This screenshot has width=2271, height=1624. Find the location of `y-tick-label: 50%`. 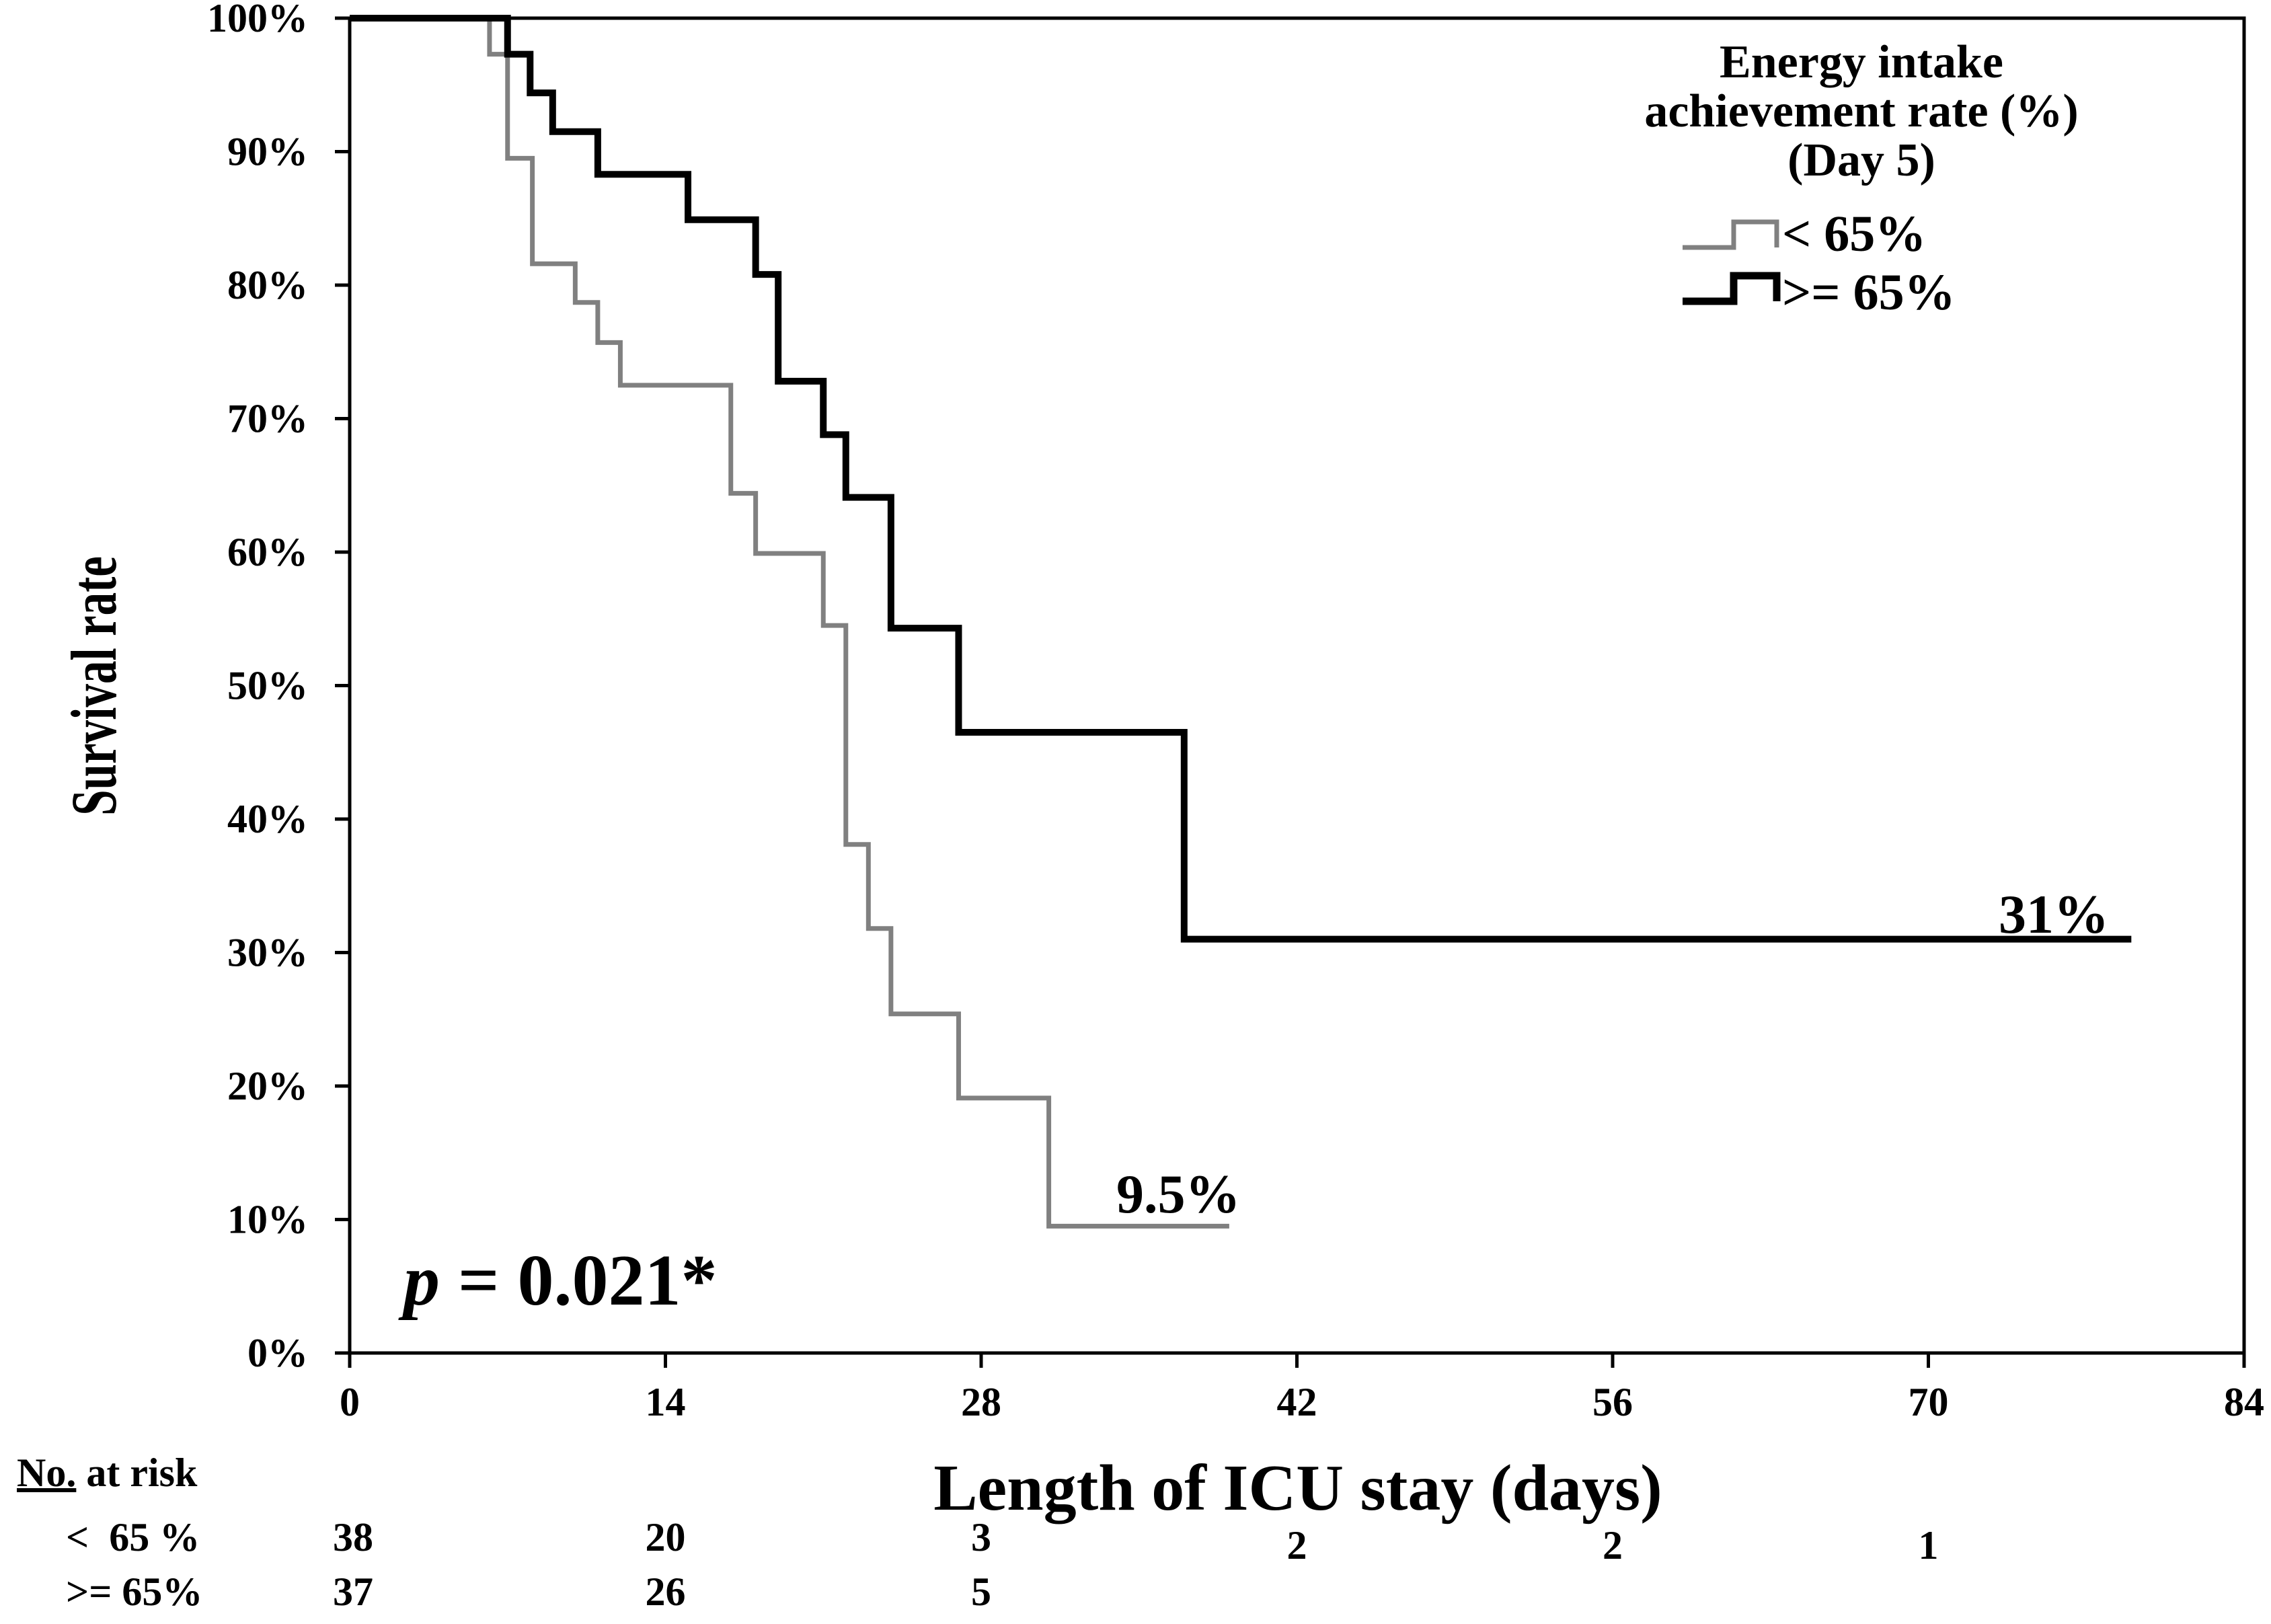

y-tick-label: 50% is located at coordinates (267, 686).